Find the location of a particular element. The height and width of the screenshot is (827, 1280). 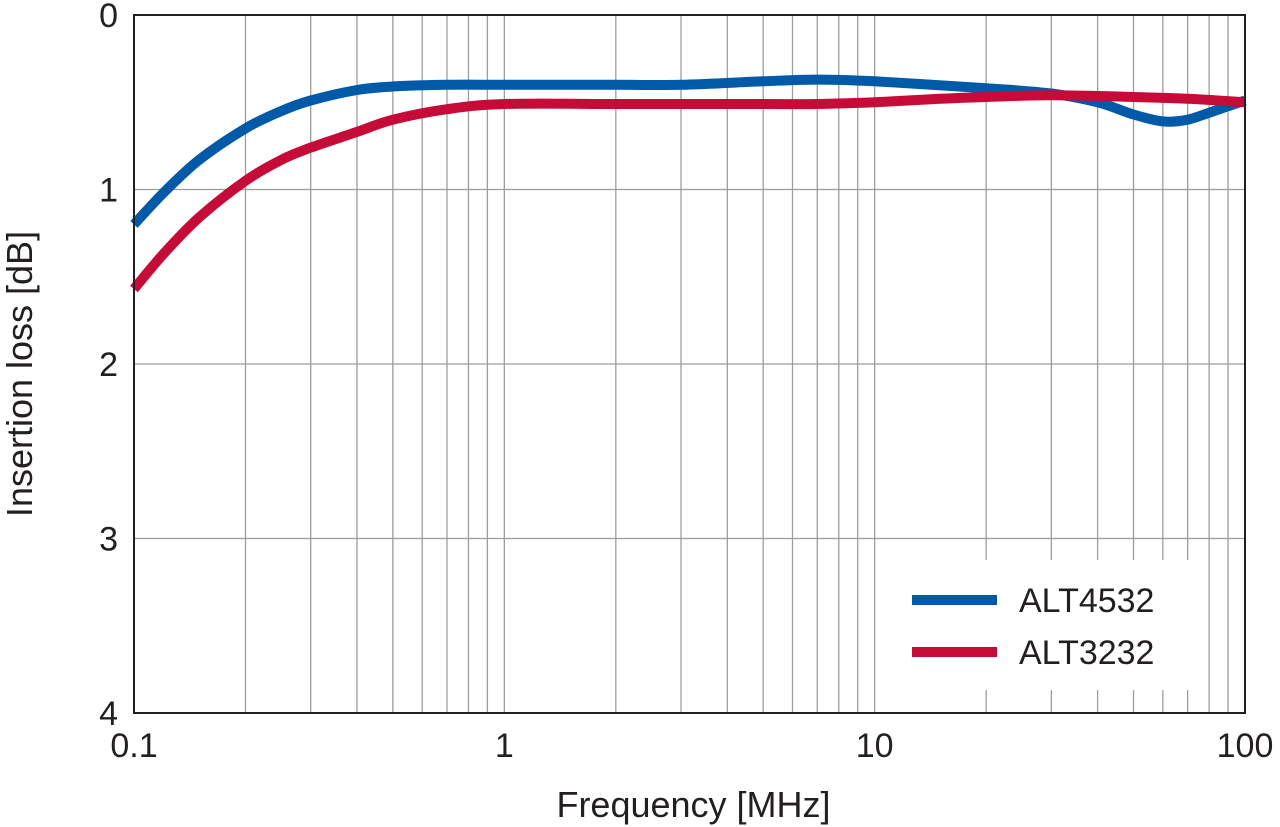

legend-background is located at coordinates (1048, 625).